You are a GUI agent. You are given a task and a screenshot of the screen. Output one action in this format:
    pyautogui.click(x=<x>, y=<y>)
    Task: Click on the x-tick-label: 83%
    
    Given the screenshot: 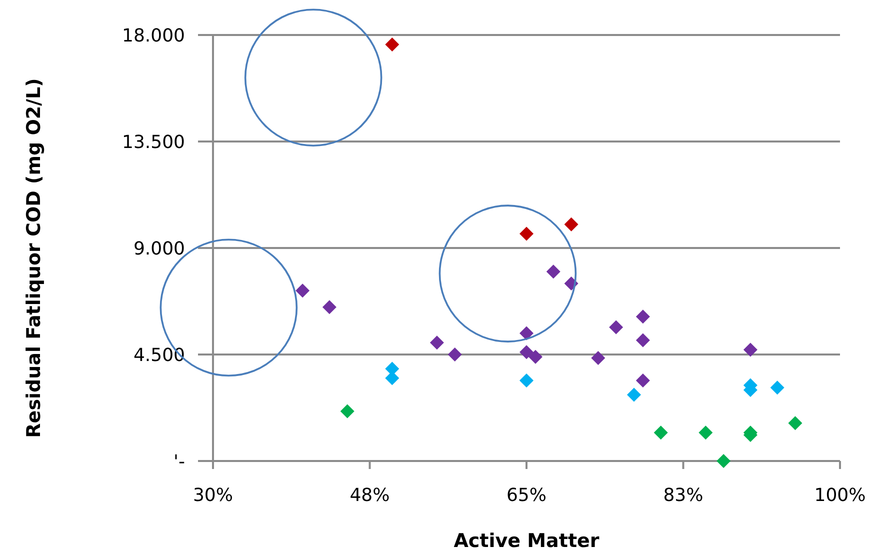 What is the action you would take?
    pyautogui.click(x=683, y=495)
    